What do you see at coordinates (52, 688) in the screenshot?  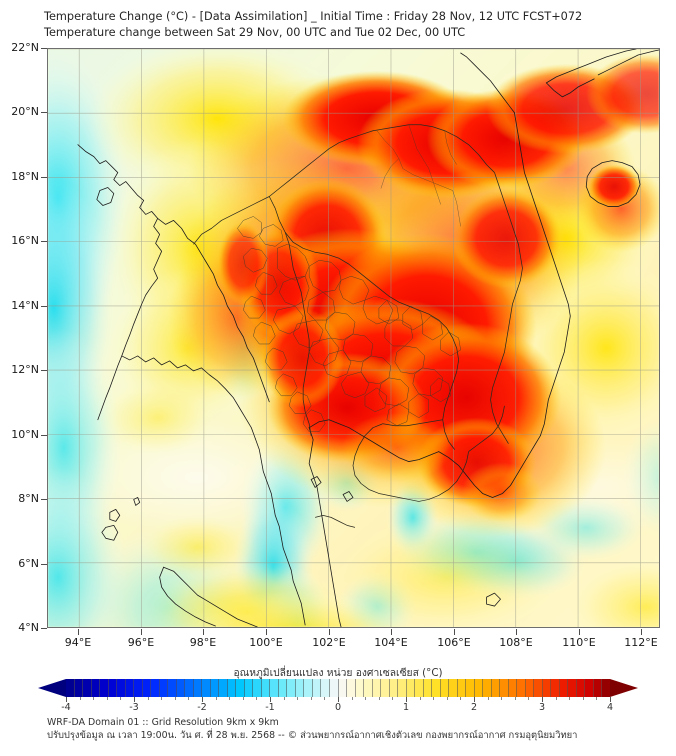 I see `colorbar-under-arrow` at bounding box center [52, 688].